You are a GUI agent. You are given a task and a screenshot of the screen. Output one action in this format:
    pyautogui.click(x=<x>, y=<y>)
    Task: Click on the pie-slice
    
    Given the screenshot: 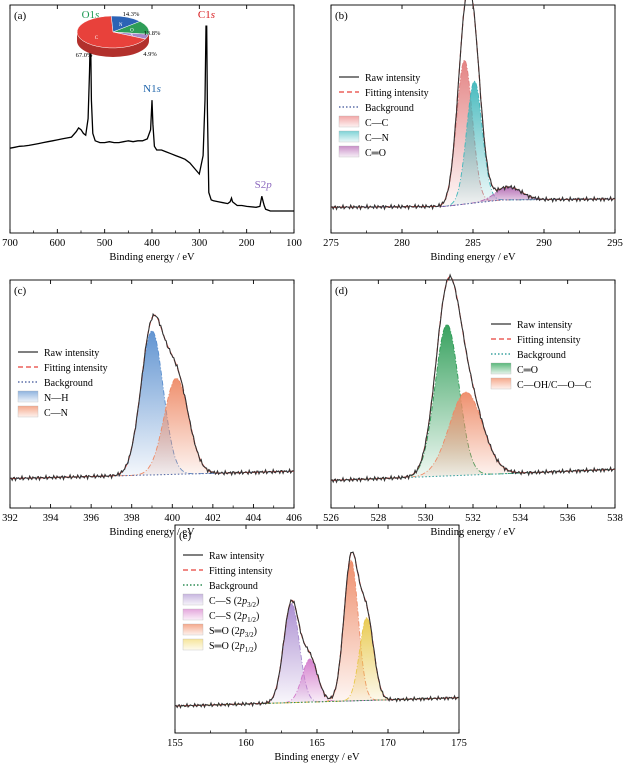 What is the action you would take?
    pyautogui.click(x=111, y=32)
    